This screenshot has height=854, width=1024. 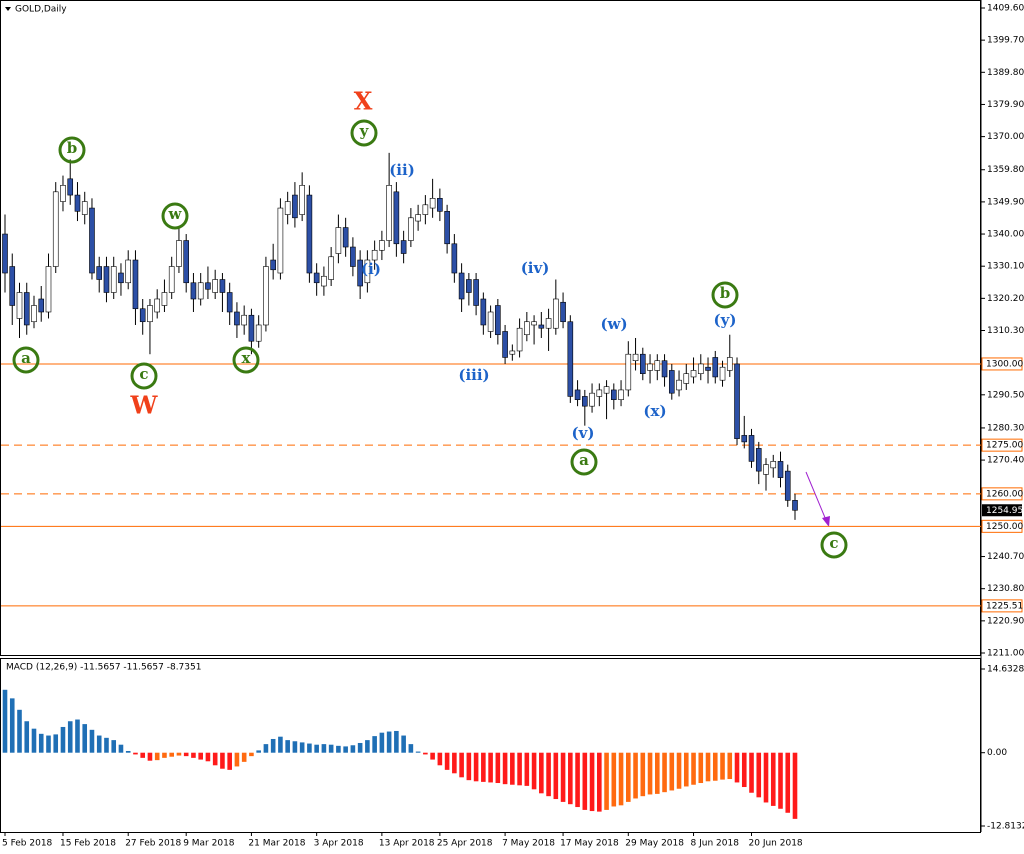 What do you see at coordinates (776, 844) in the screenshot?
I see `x-tick-label: 20 Jun 2018` at bounding box center [776, 844].